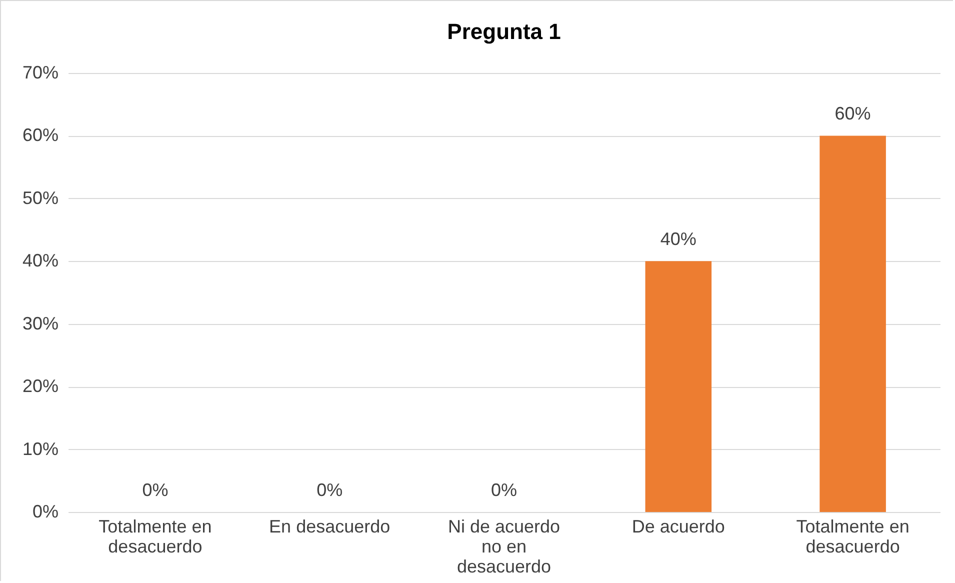  What do you see at coordinates (504, 31) in the screenshot?
I see `chart-title: Pregunta 1` at bounding box center [504, 31].